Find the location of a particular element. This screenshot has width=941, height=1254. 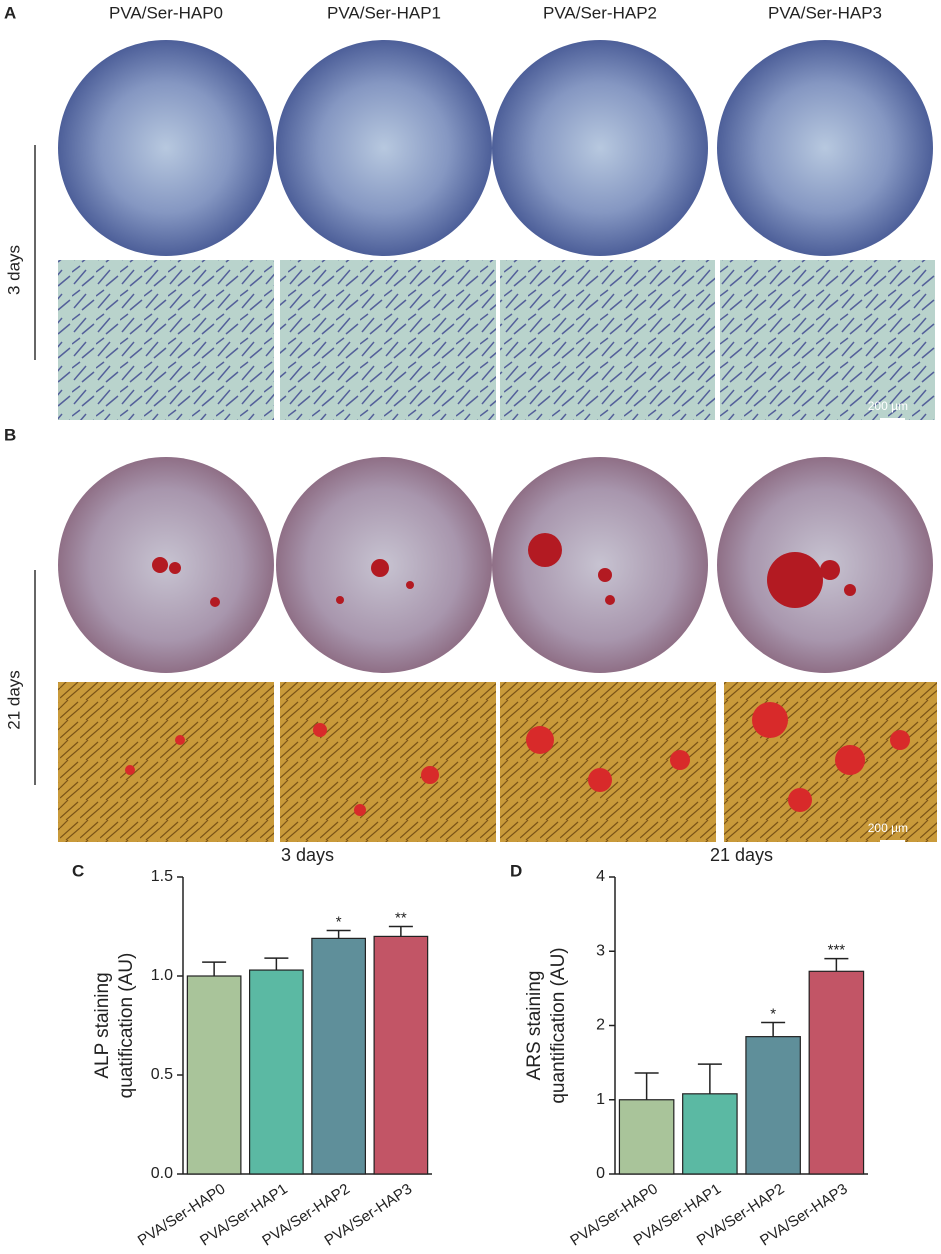

column-header: PVA/Ser-HAP0 is located at coordinates (166, 12).